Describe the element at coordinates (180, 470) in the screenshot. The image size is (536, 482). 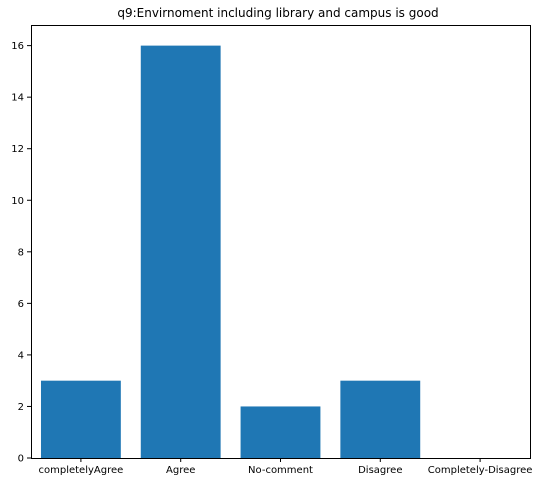
I see `x-tick-label: Agree` at that location.